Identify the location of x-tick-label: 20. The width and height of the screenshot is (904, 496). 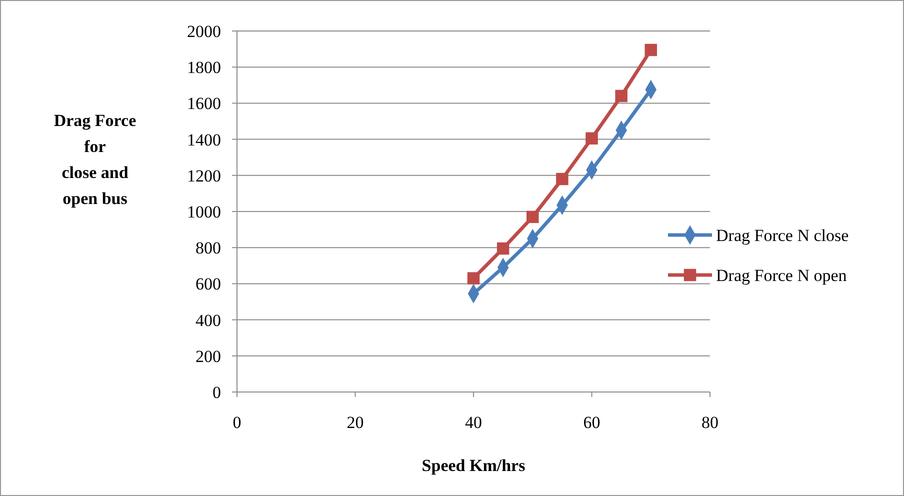
(355, 422).